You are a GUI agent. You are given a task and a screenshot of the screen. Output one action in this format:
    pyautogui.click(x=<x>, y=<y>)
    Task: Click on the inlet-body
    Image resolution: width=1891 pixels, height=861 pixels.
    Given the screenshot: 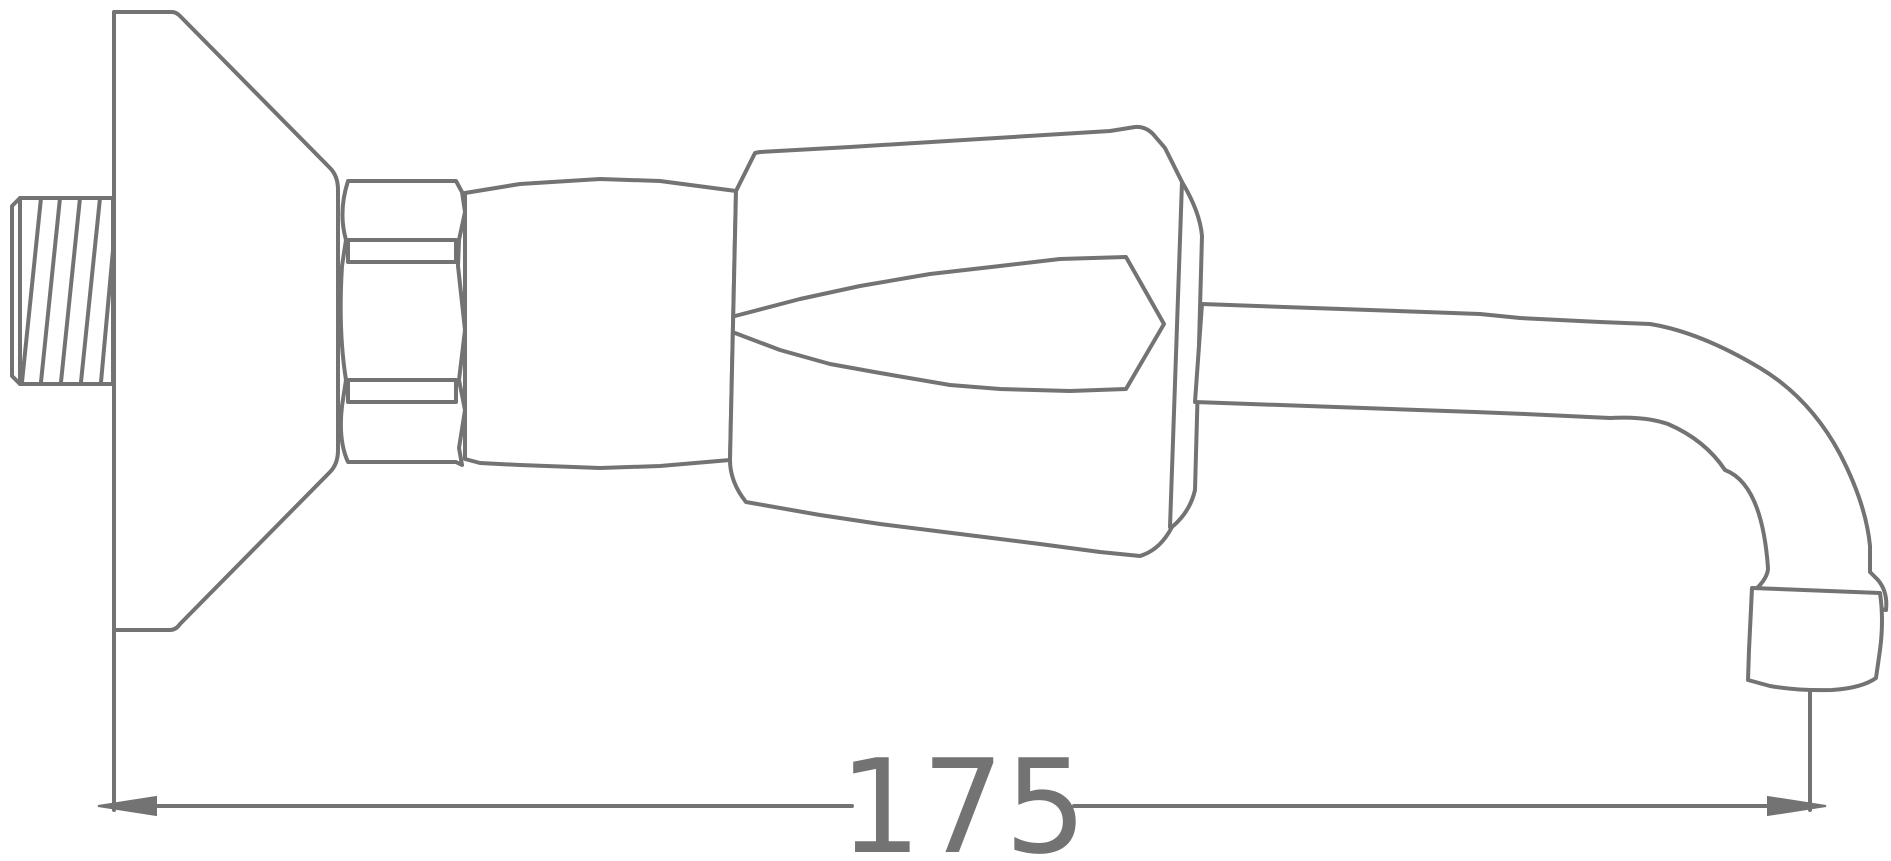 What is the action you would take?
    pyautogui.click(x=600, y=323)
    